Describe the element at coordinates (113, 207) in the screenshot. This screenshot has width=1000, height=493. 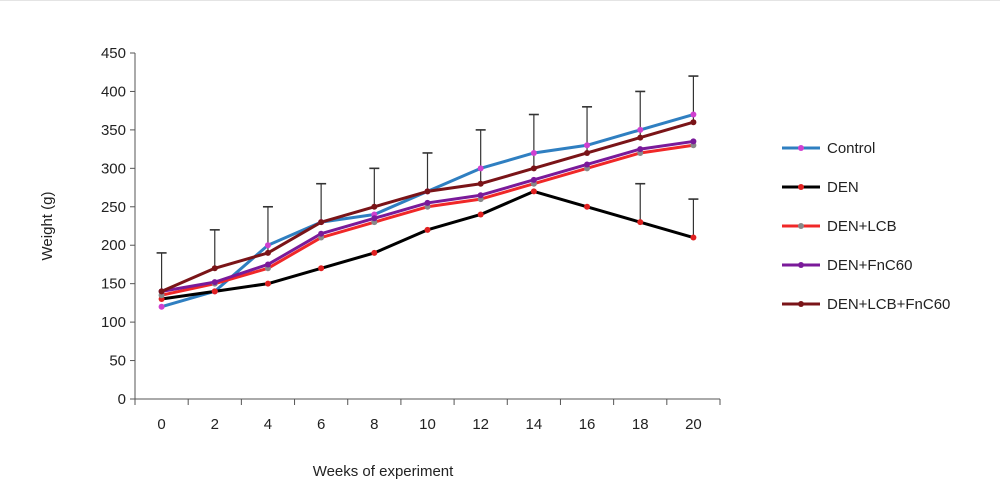
I see `y-tick-label: 250` at that location.